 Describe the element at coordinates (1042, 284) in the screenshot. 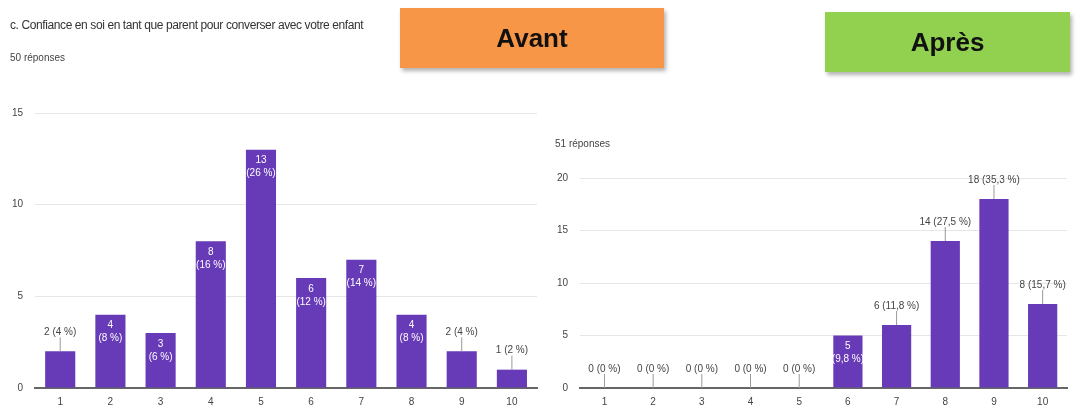

I see `data-label: 8 (15,7 %)` at that location.